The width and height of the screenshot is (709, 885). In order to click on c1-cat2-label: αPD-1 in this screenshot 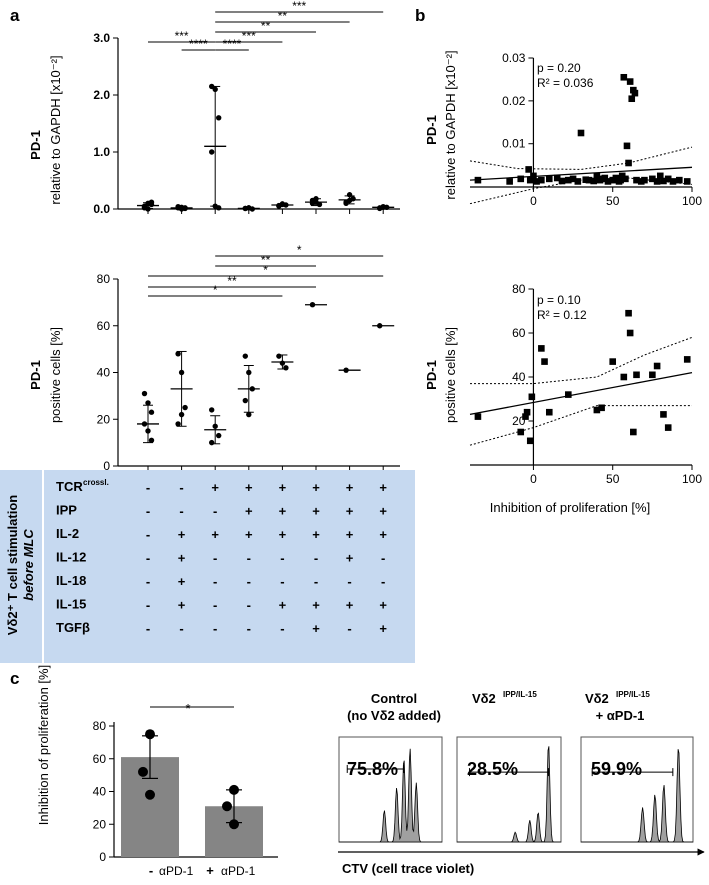, I will do `click(238, 871)`.